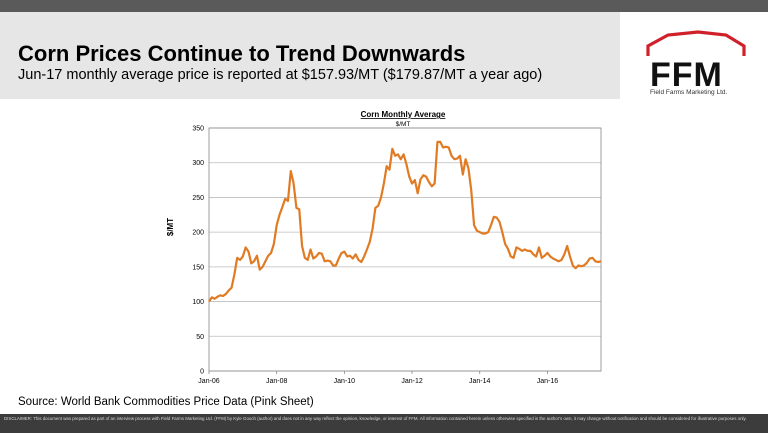 This screenshot has height=433, width=768. What do you see at coordinates (403, 114) in the screenshot?
I see `chart-title: Corn Monthly Average` at bounding box center [403, 114].